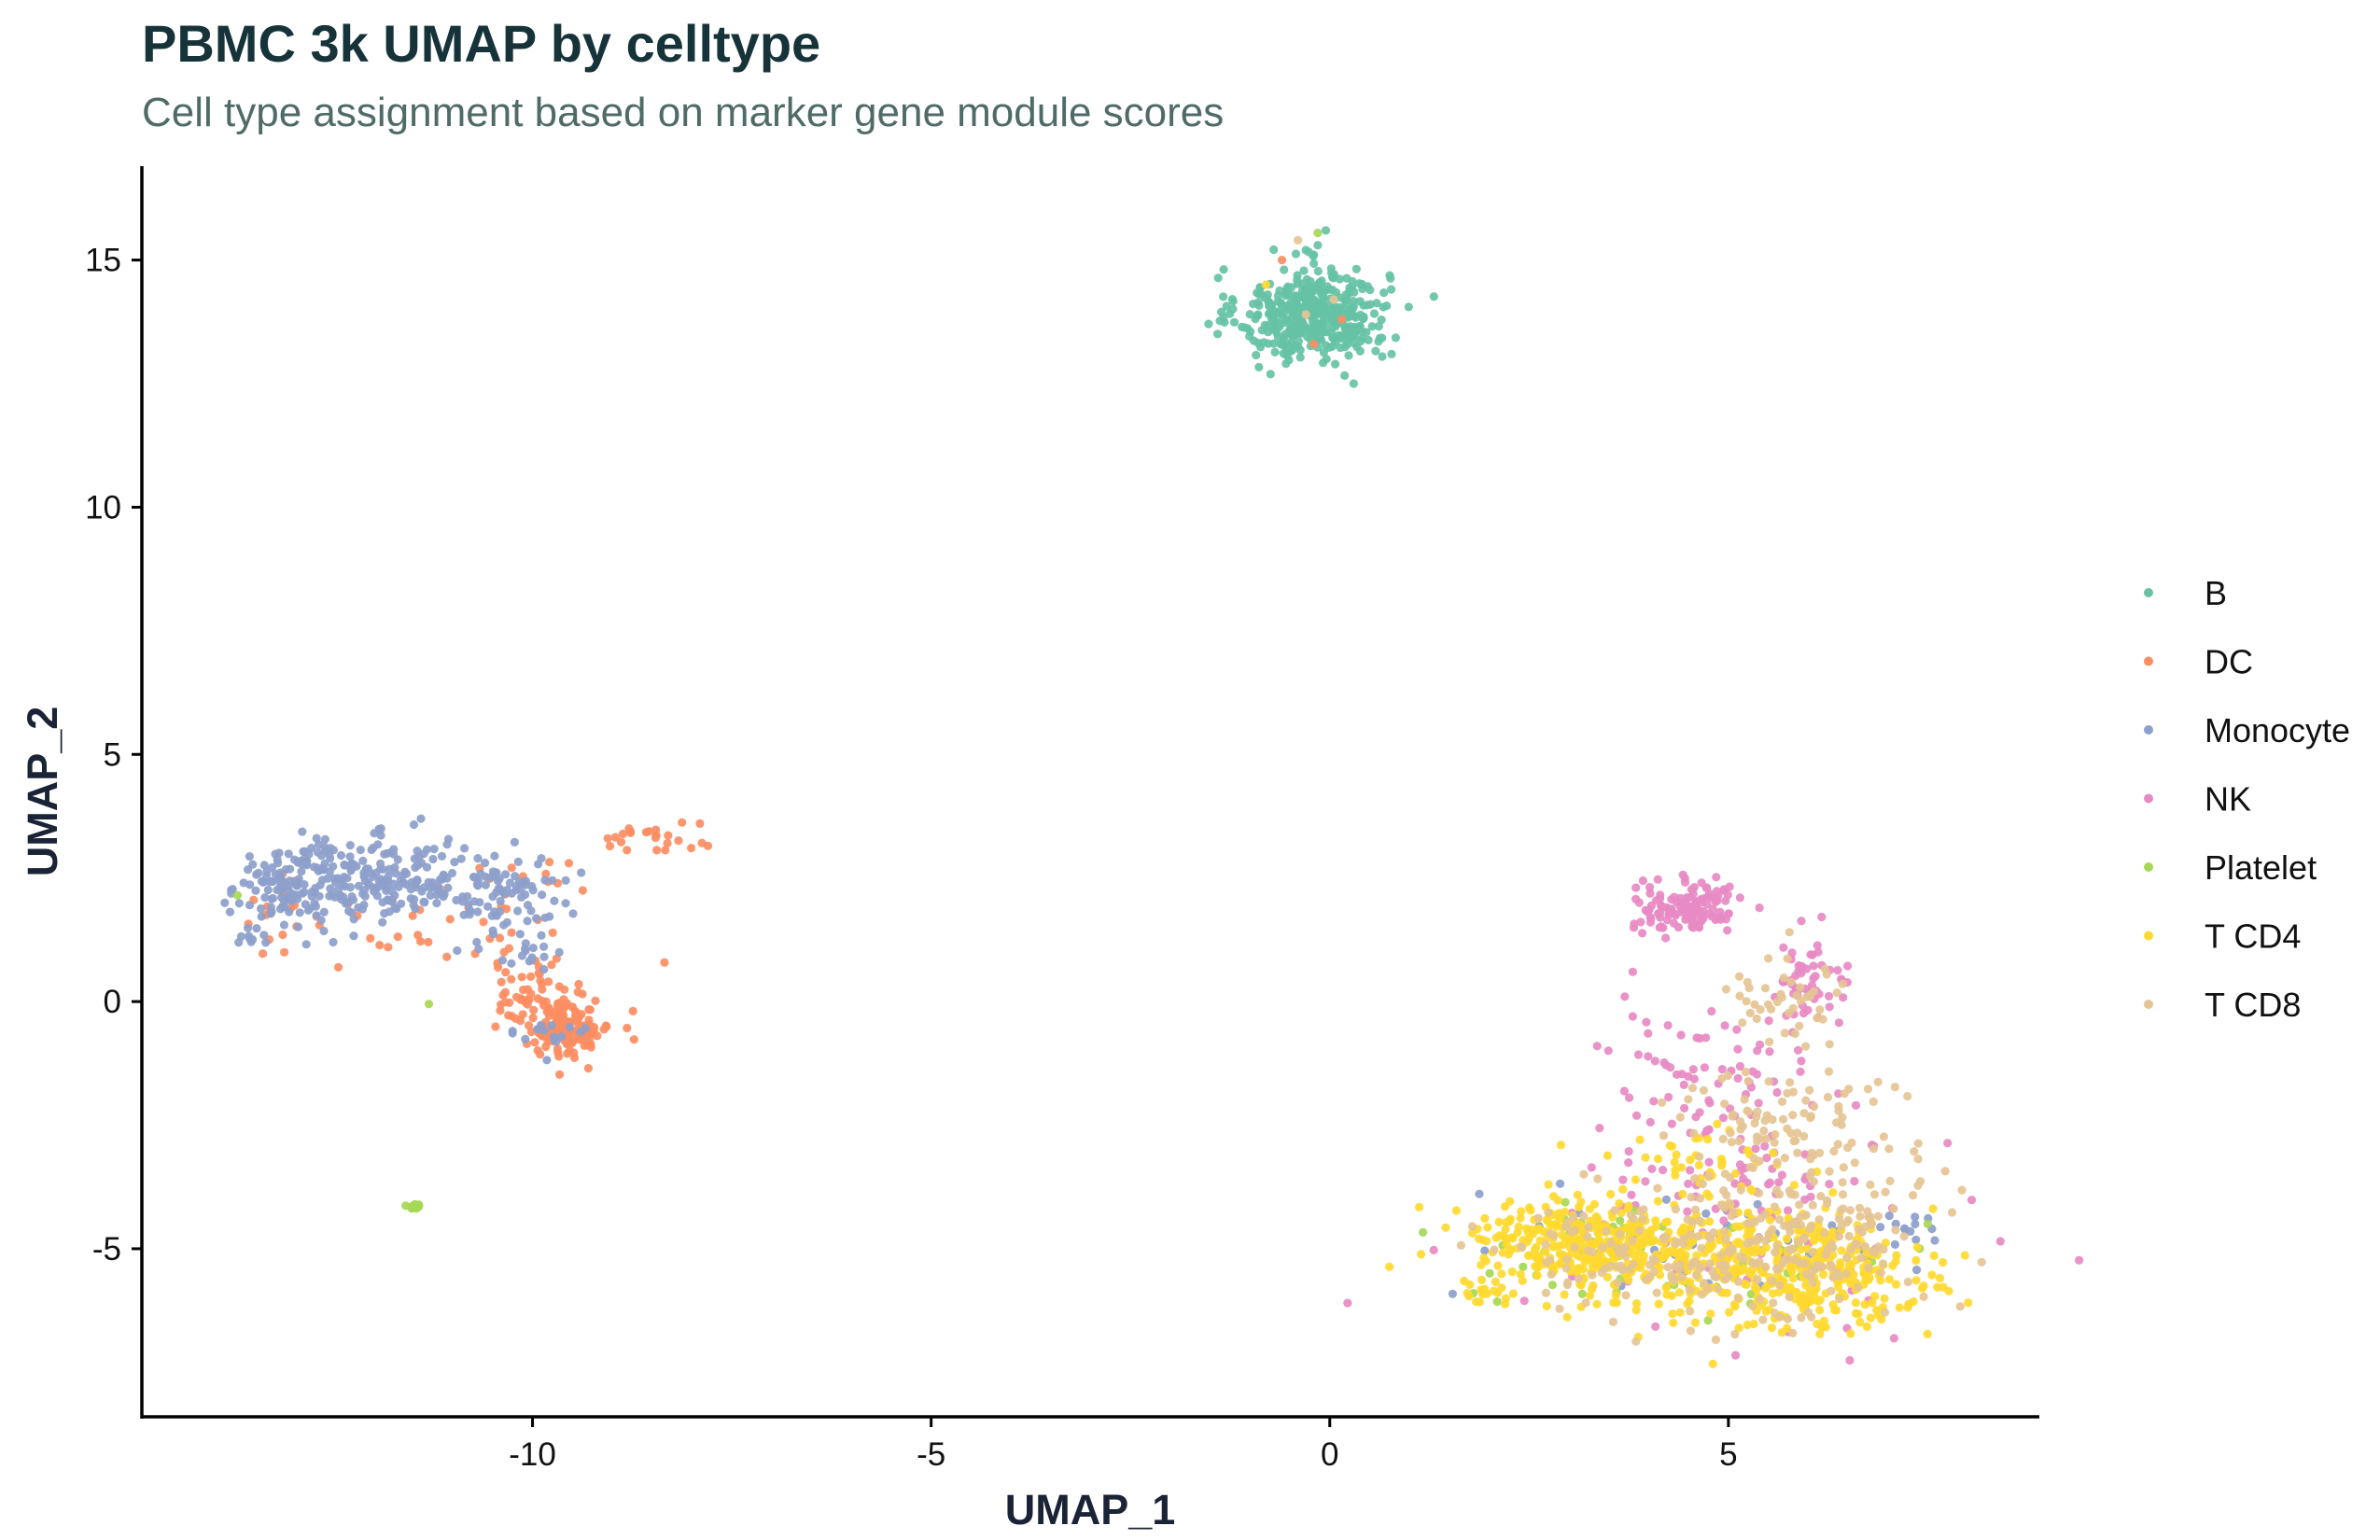  I want to click on y-tick-label: 15, so click(103, 261).